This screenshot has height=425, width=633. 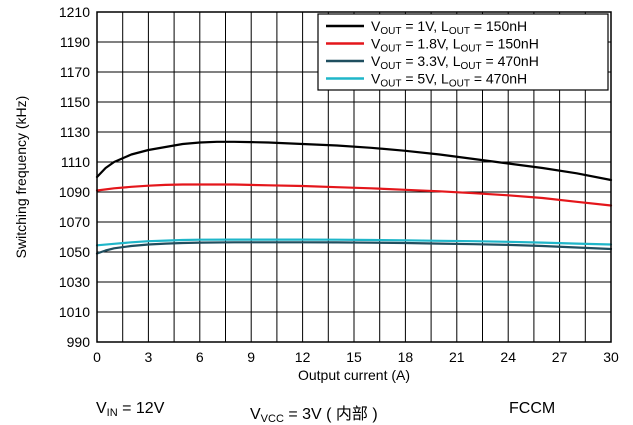 I want to click on condition-vvcc: VVCC = 3V ( 内部 ), so click(x=314, y=415).